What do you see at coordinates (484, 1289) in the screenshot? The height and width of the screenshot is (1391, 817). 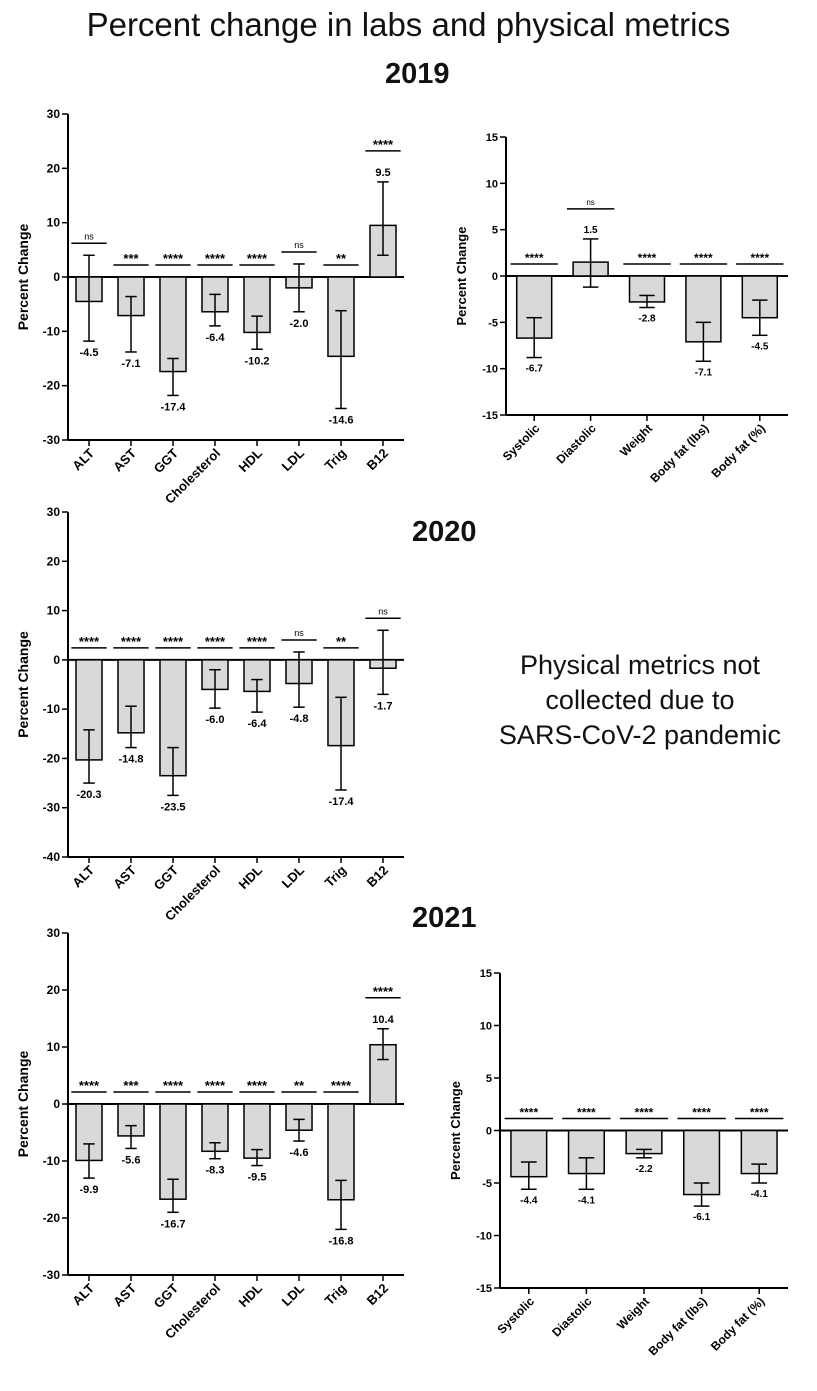 I see `y-tick-label: -15` at bounding box center [484, 1289].